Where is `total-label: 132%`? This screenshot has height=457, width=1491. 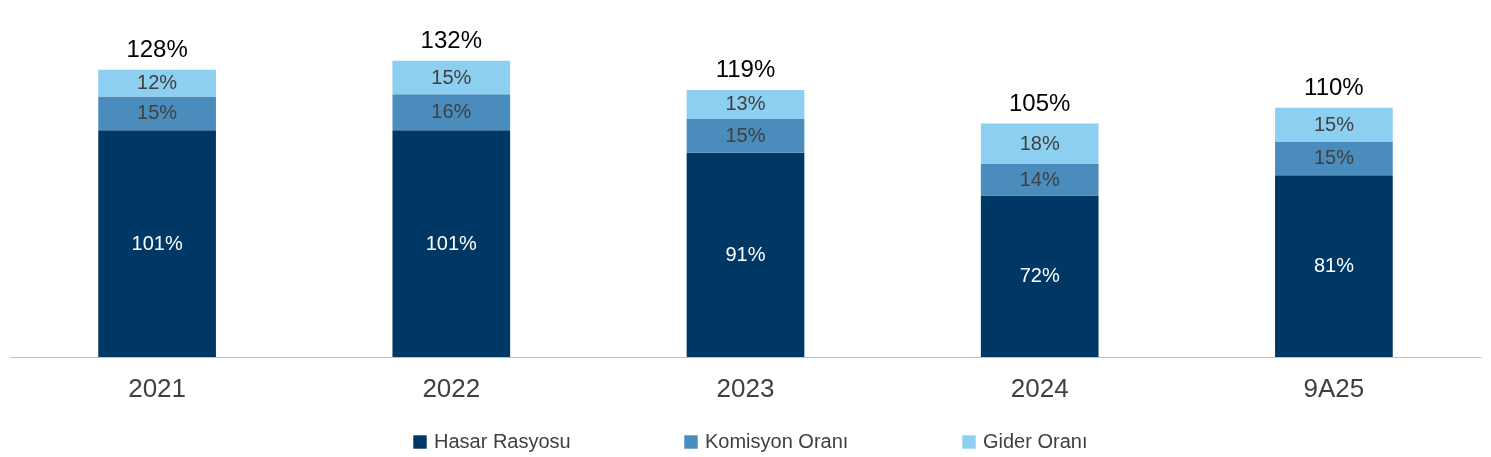 total-label: 132% is located at coordinates (451, 39).